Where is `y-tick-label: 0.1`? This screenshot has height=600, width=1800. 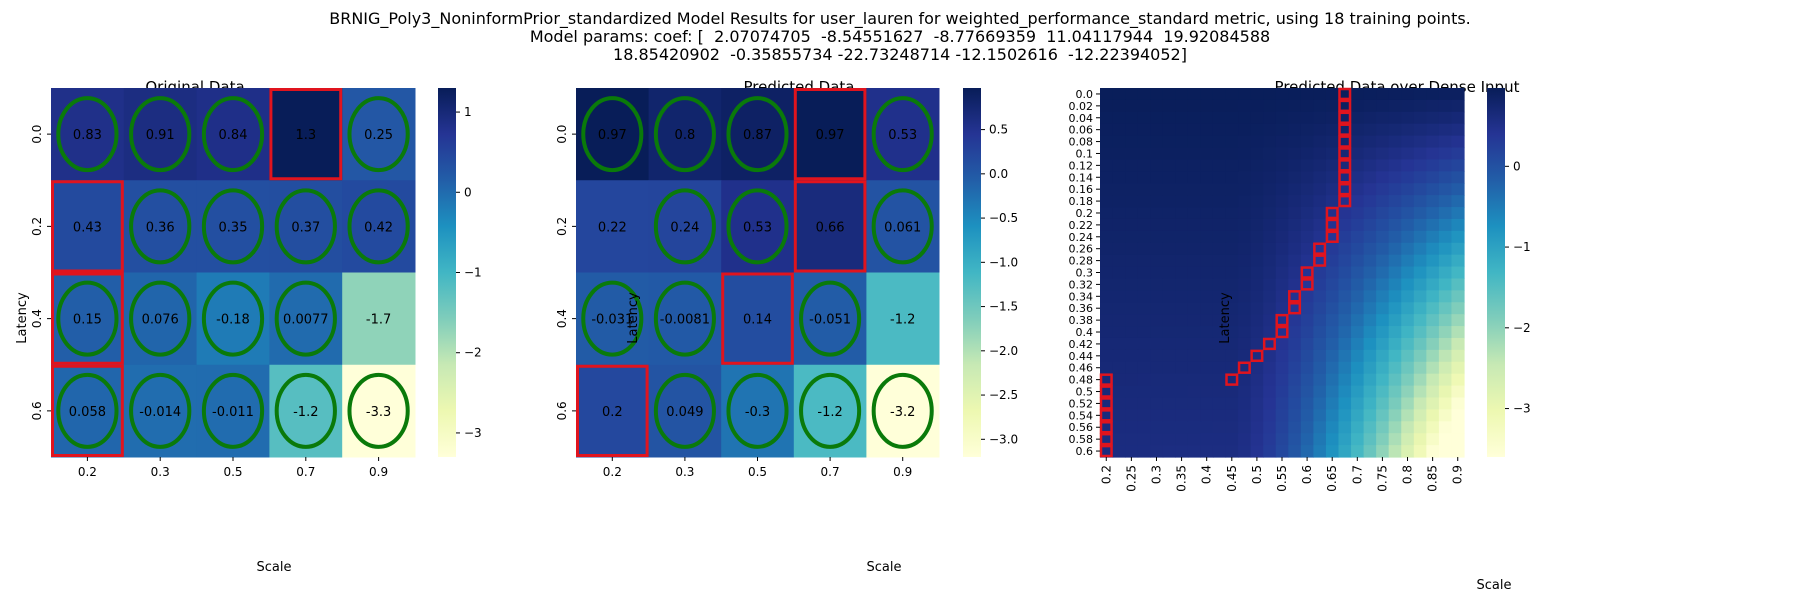
y-tick-label: 0.1 is located at coordinates (1085, 153).